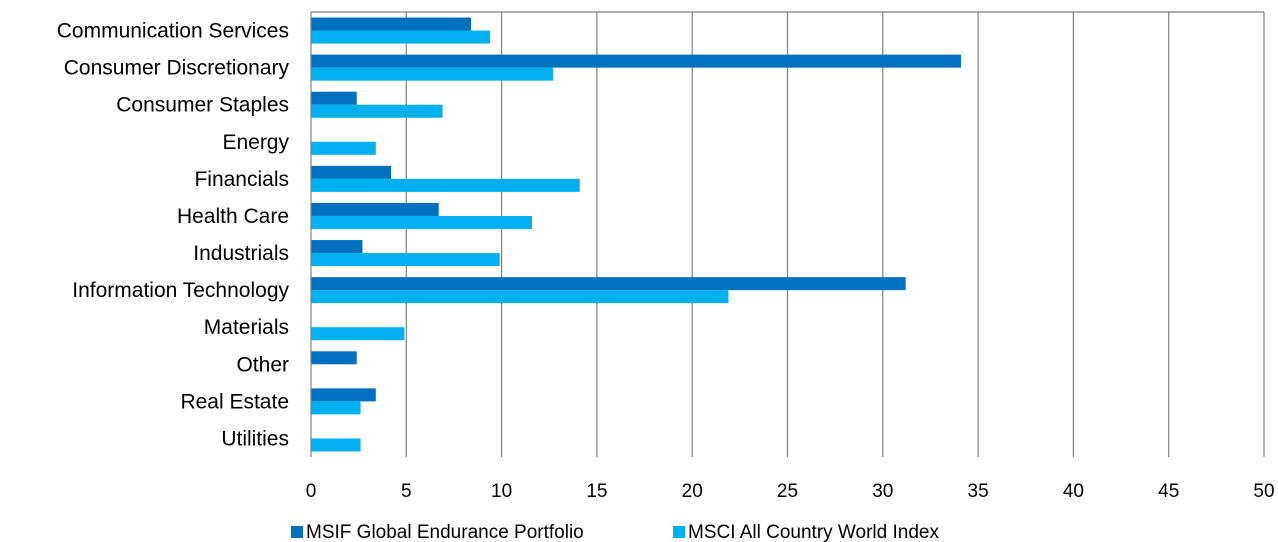 This screenshot has width=1278, height=542. Describe the element at coordinates (978, 491) in the screenshot. I see `x-tick-35: 35` at that location.